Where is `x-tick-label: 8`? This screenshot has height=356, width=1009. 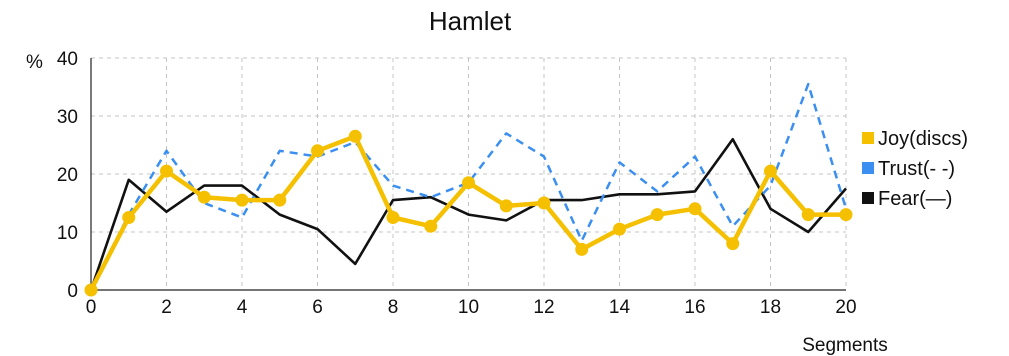
x-tick-label: 8 is located at coordinates (393, 307).